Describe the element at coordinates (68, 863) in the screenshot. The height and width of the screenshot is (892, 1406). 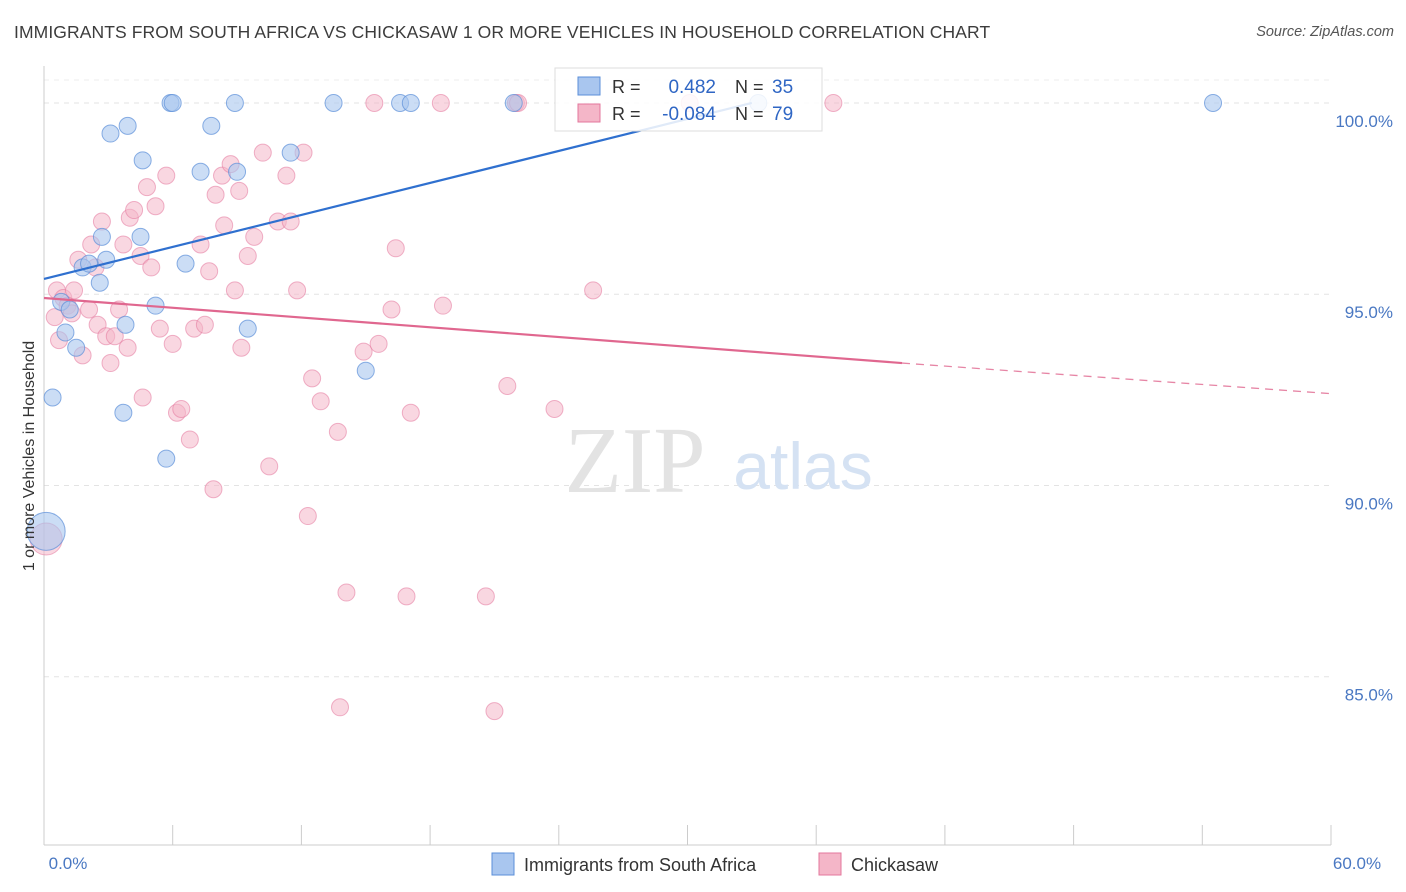
I see `x-tick-label-min: 0.0%` at that location.